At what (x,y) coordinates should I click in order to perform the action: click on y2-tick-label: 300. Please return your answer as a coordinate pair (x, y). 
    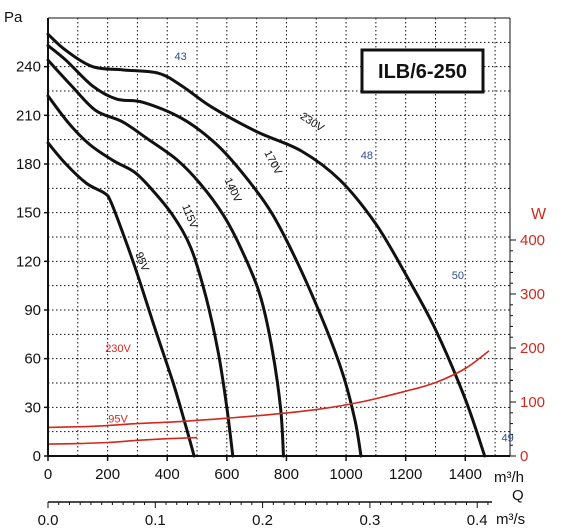
    Looking at the image, I should click on (532, 294).